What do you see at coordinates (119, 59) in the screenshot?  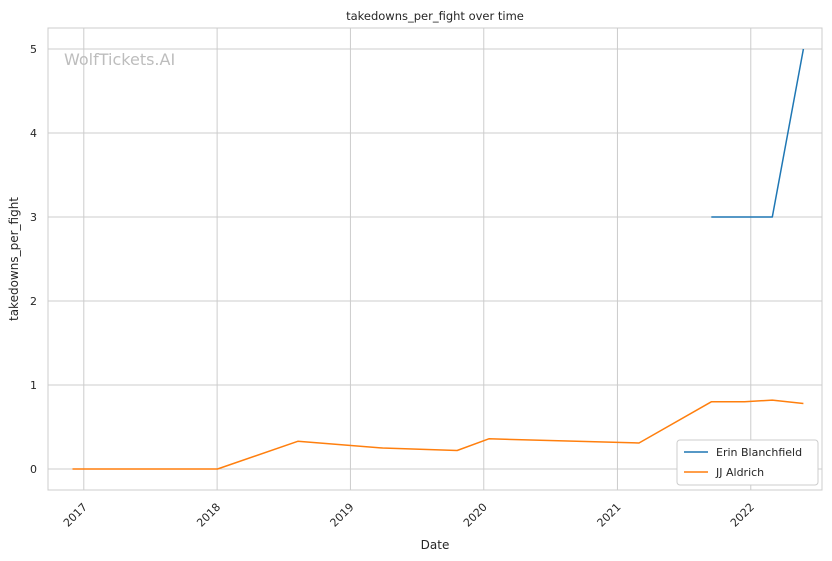 I see `watermark-text: WolfTickets.AI` at bounding box center [119, 59].